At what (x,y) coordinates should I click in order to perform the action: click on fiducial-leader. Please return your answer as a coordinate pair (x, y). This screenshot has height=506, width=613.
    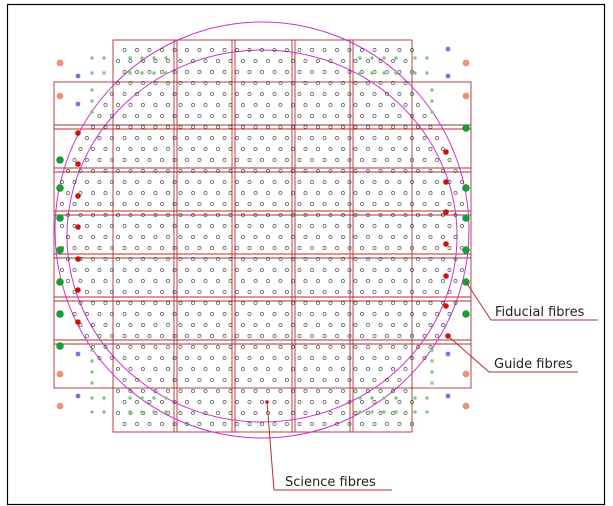
    Looking at the image, I should click on (531, 301).